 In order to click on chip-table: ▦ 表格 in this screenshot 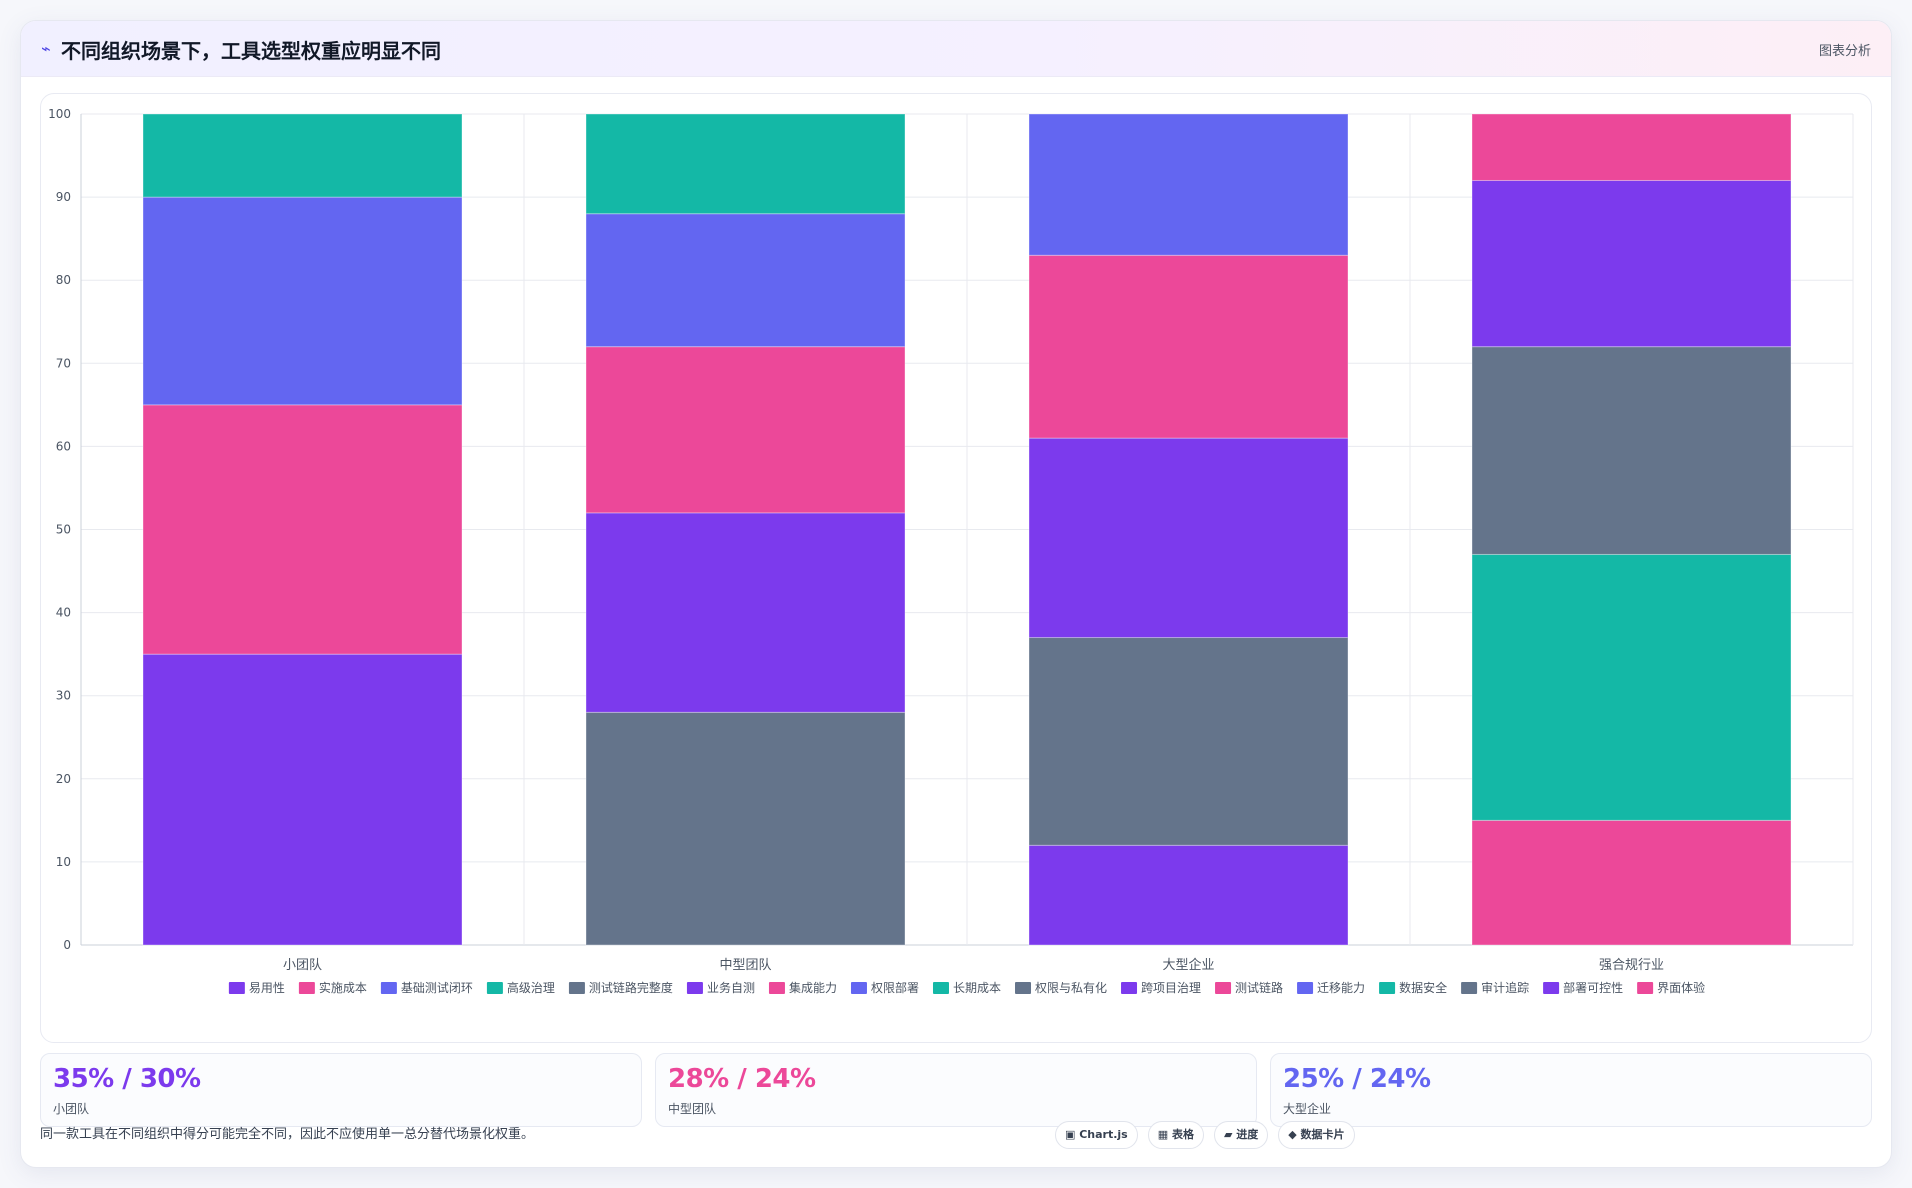, I will do `click(1175, 1135)`.